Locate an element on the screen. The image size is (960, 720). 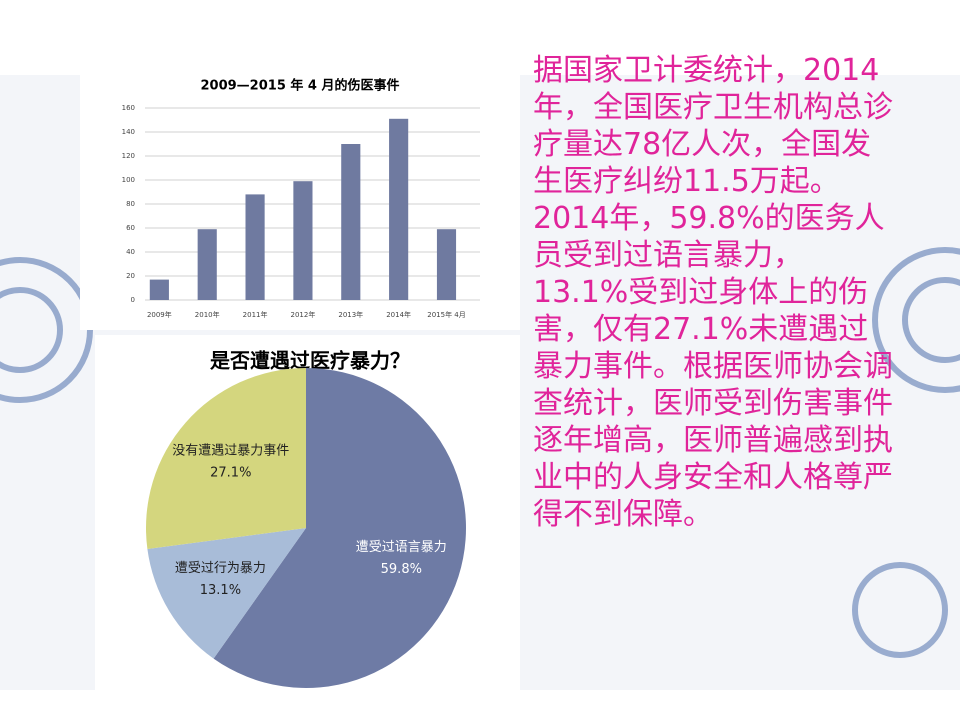
slice-label: 遭受过语言暴力 is located at coordinates (401, 547).